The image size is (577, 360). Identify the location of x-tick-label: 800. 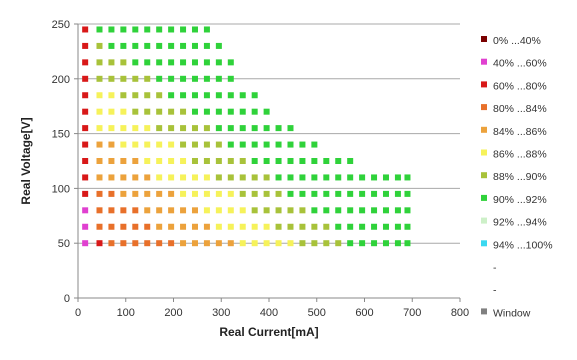
(460, 313).